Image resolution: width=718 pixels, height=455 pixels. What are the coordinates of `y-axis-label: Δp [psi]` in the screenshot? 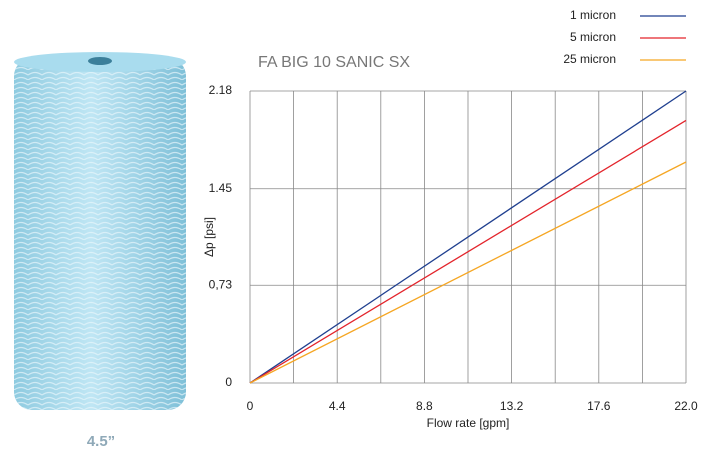 It's located at (209, 237).